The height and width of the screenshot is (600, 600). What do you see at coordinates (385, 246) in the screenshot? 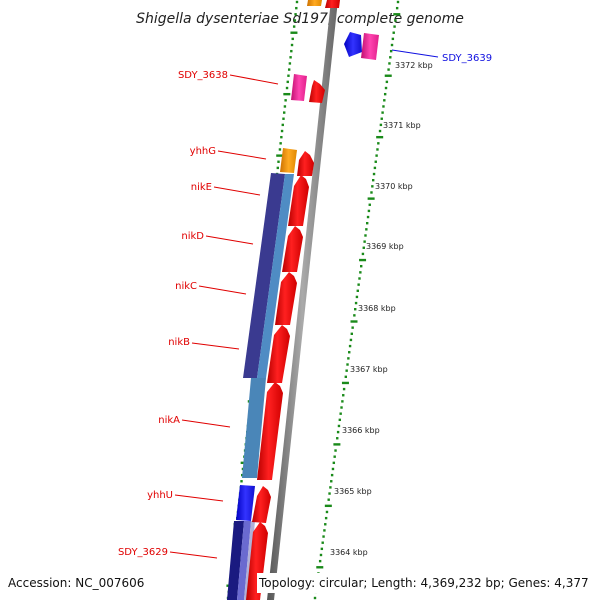
I see `kbp-label: 3369 kbp` at bounding box center [385, 246].